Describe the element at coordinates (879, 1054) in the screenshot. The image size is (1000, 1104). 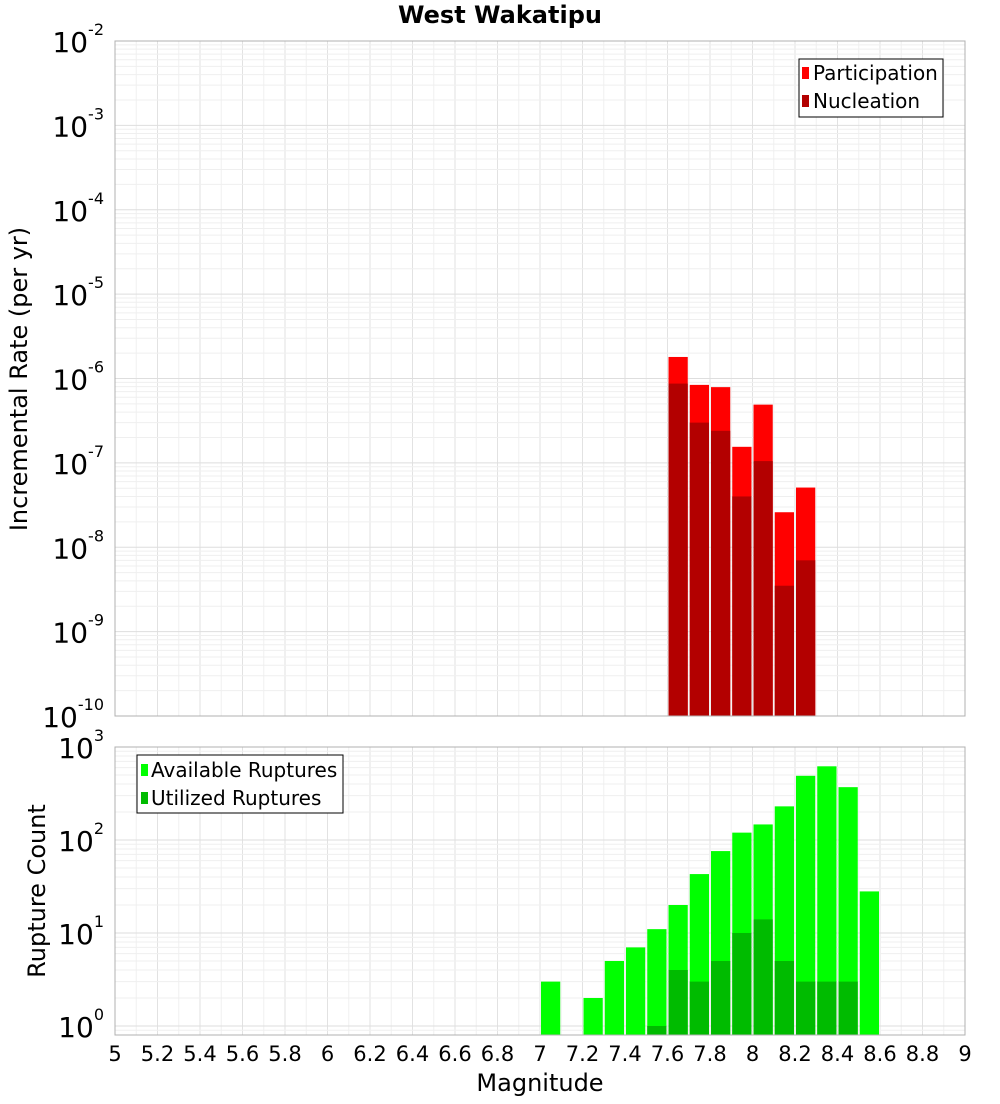
I see `x-tick-label: 8.6` at that location.